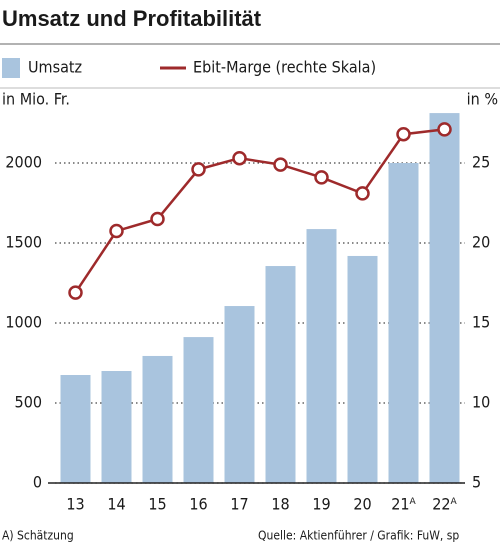  What do you see at coordinates (321, 504) in the screenshot?
I see `x-tick-label: 19` at bounding box center [321, 504].